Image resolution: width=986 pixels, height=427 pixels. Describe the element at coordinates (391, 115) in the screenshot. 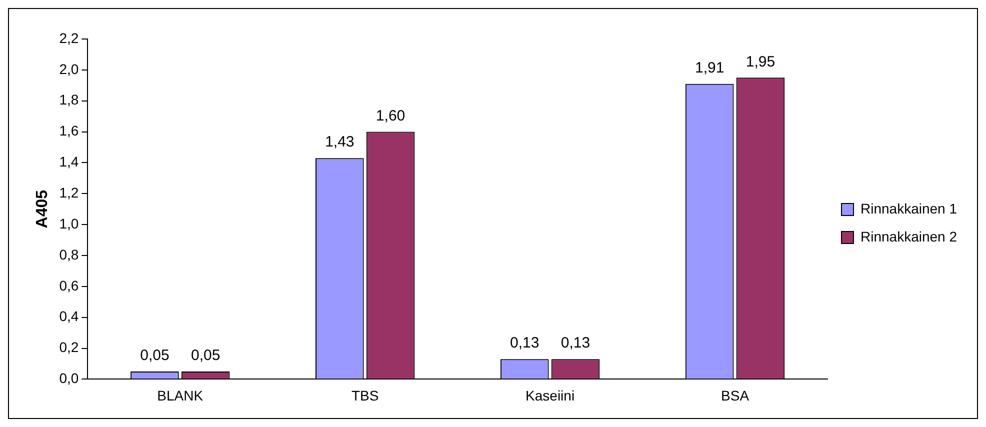

I see `data-label: 1,60` at that location.